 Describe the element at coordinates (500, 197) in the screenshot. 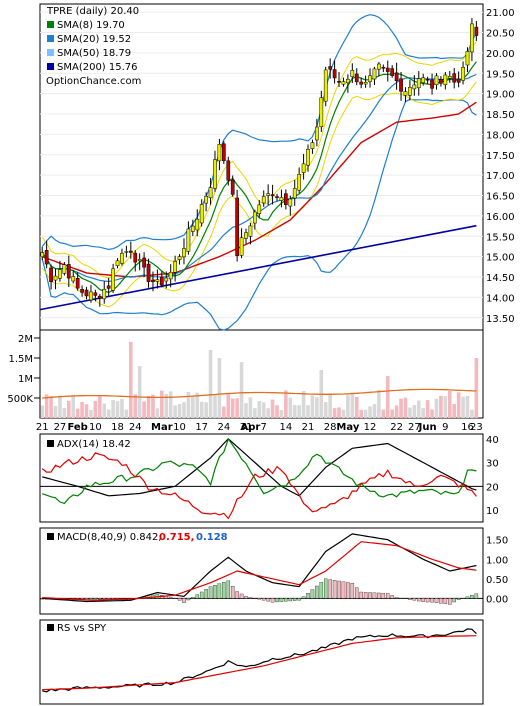

I see `price-tick-label: 16.50` at that location.